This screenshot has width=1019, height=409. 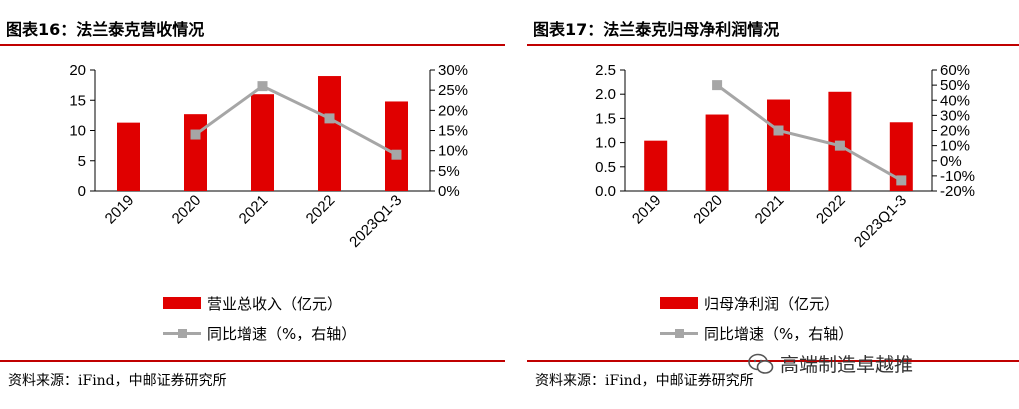 What do you see at coordinates (605, 143) in the screenshot?
I see `left-tick-label: 1.0` at bounding box center [605, 143].